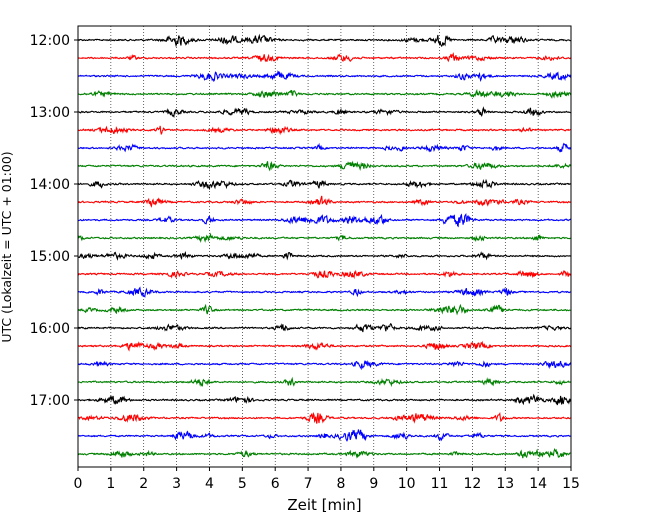 This screenshot has width=650, height=520. What do you see at coordinates (78, 484) in the screenshot?
I see `x-tick-label: 0` at bounding box center [78, 484].